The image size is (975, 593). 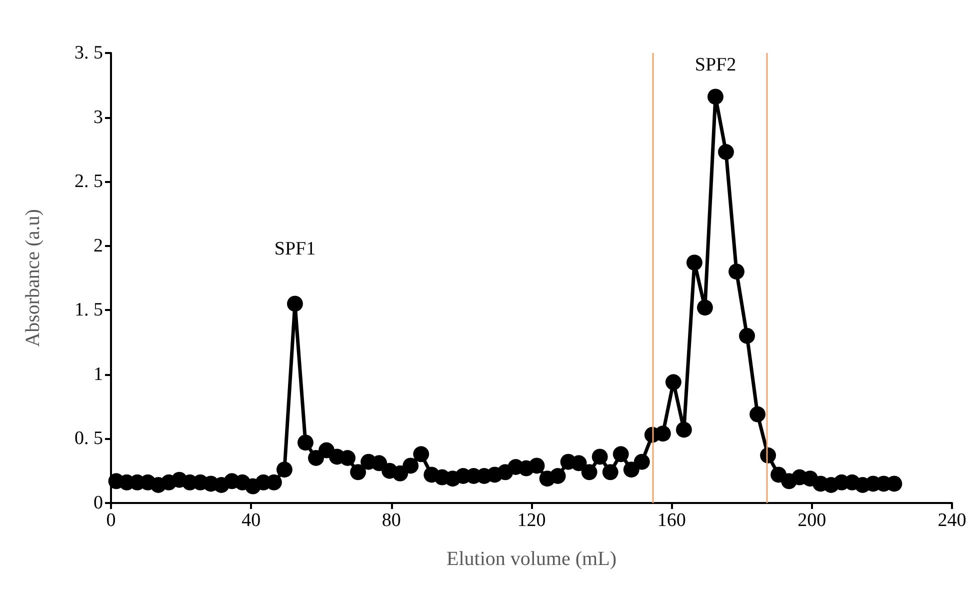 What do you see at coordinates (391, 520) in the screenshot?
I see `x-tick-label: 80` at bounding box center [391, 520].